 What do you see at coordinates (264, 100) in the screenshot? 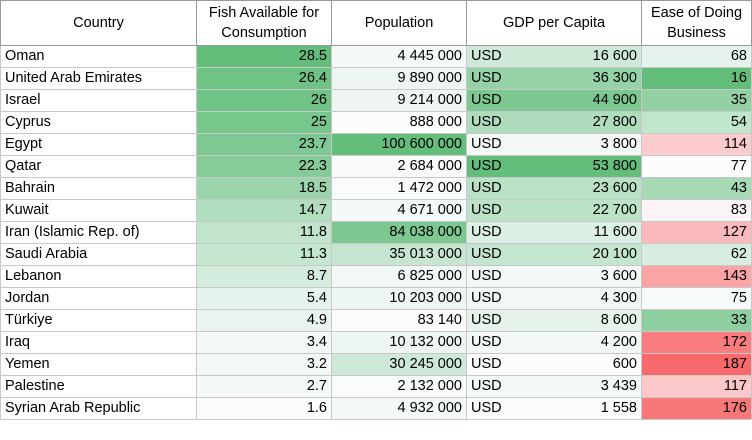
I see `cell-fish: 26` at bounding box center [264, 100].